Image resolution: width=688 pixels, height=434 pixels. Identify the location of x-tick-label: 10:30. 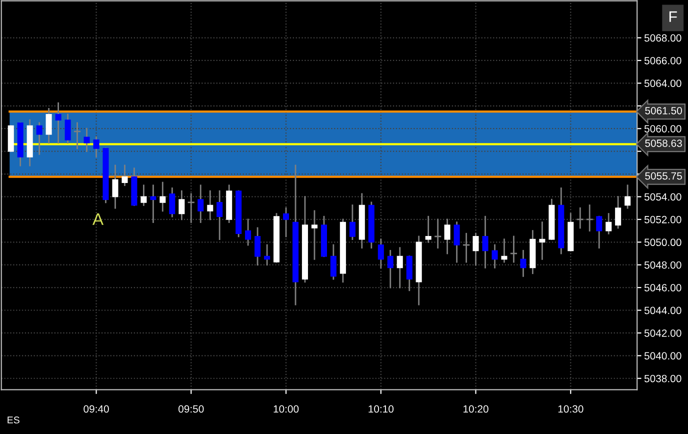
(571, 409).